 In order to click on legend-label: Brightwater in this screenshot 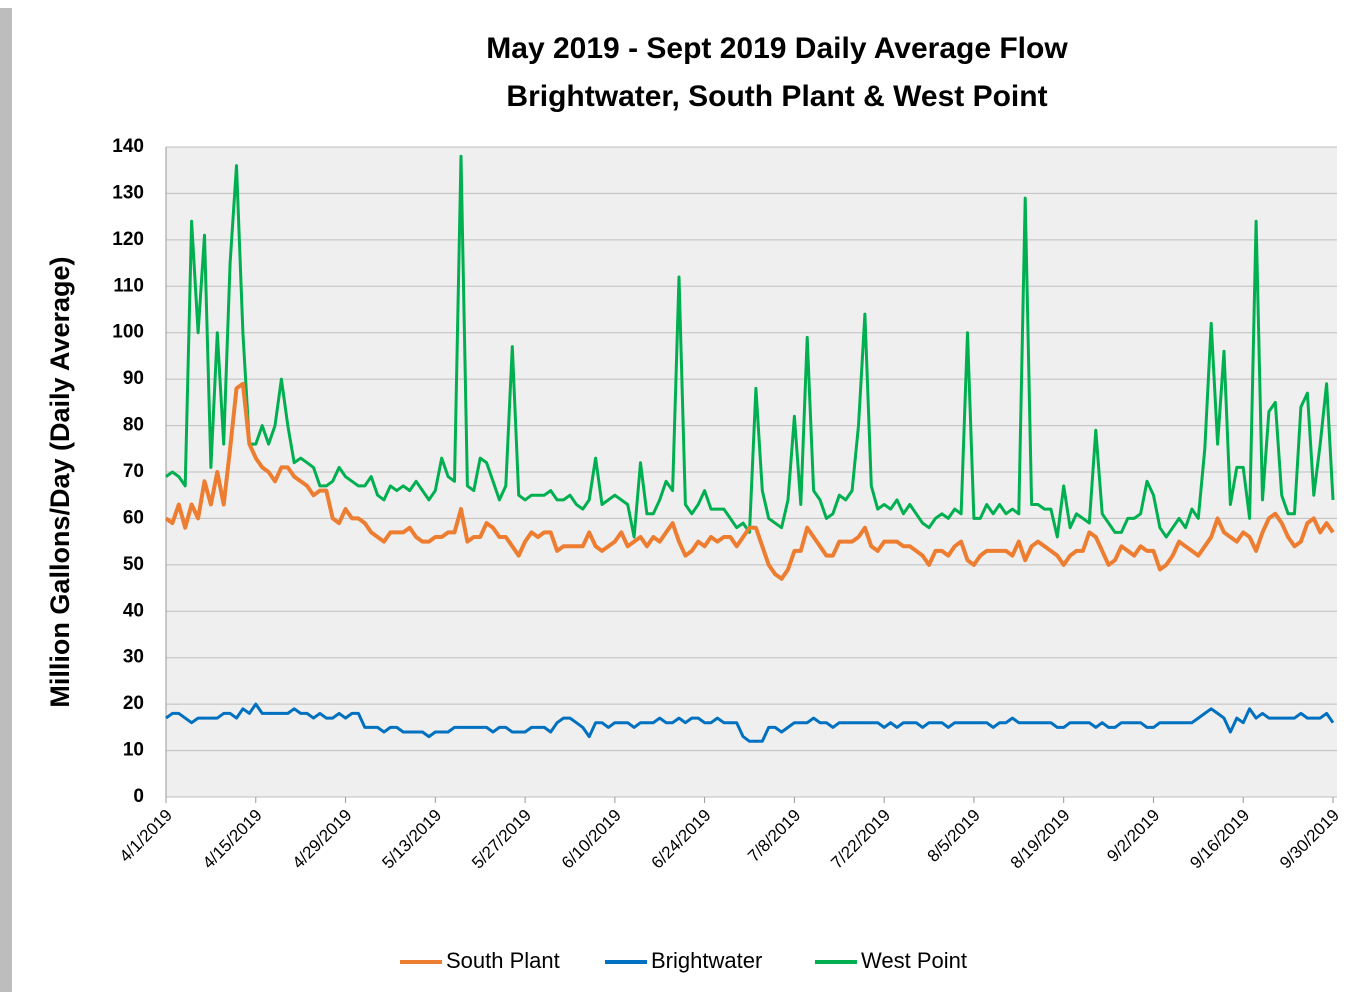, I will do `click(706, 960)`.